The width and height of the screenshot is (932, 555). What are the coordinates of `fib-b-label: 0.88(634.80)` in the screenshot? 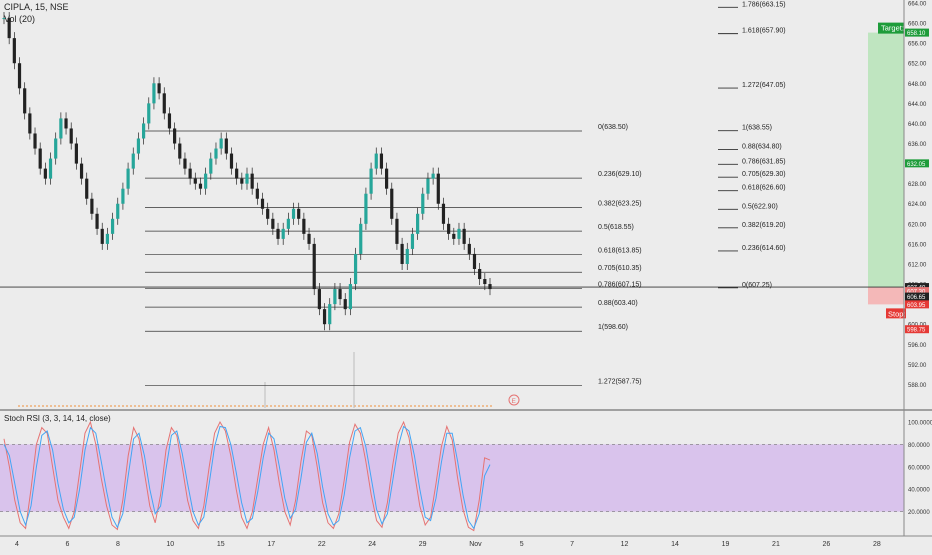 It's located at (762, 147).